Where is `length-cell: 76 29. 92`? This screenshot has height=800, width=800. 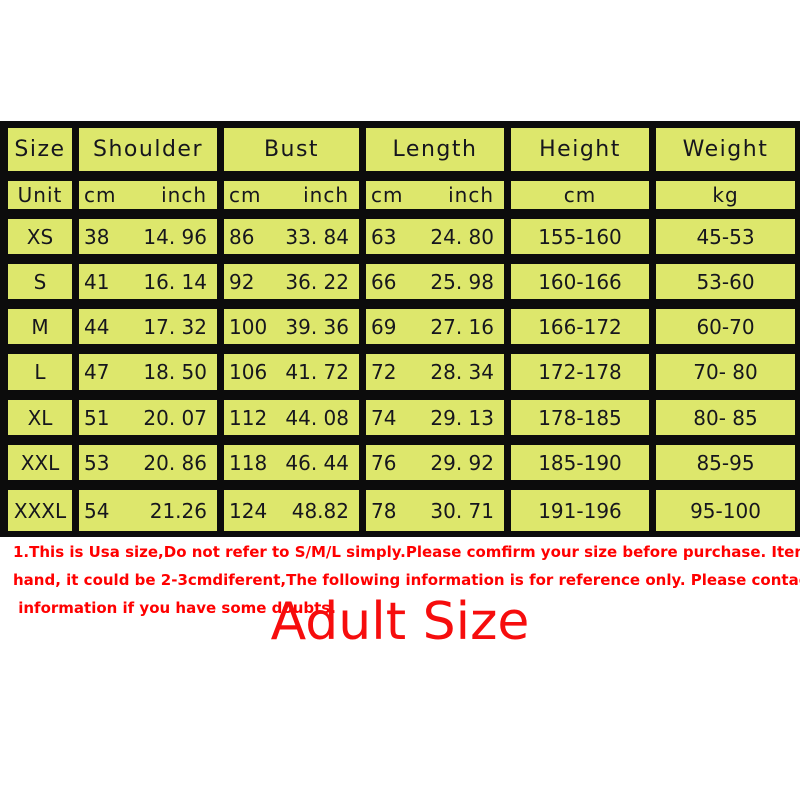 length-cell: 76 29. 92 is located at coordinates (435, 462).